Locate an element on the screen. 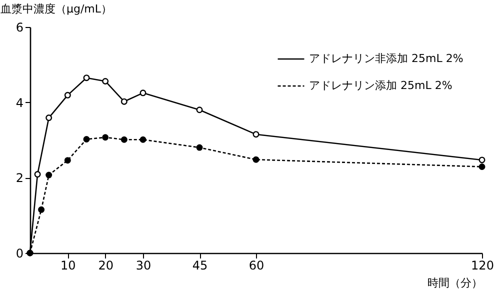  x-tick-label: 30 is located at coordinates (144, 265).